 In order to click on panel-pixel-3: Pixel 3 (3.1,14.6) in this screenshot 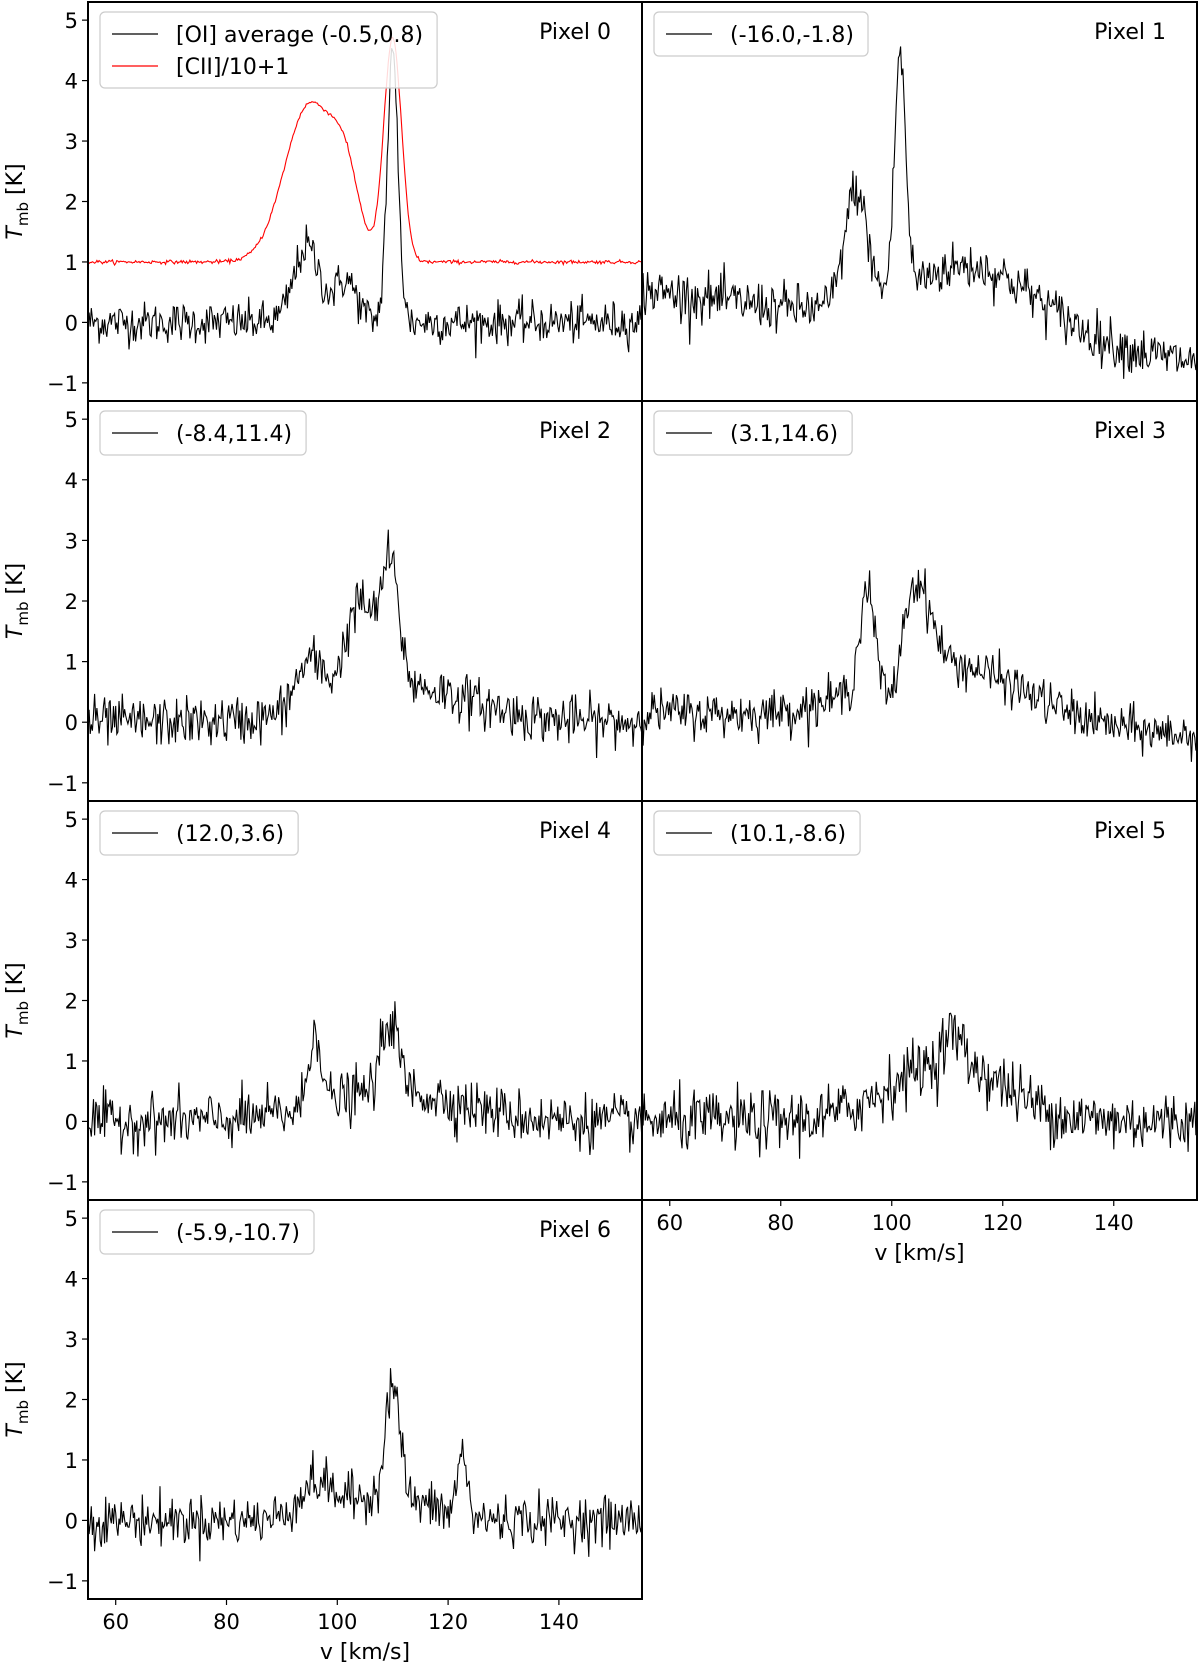, I will do `click(919, 601)`.